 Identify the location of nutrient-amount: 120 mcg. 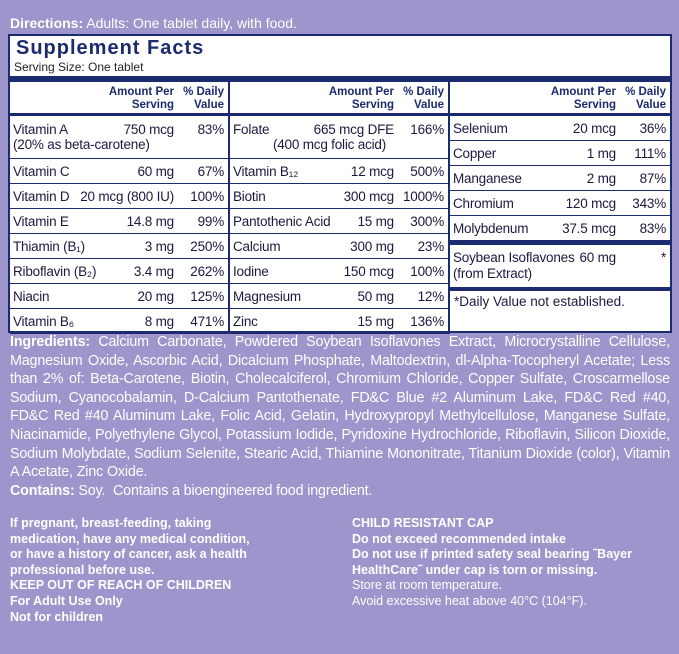
(591, 203).